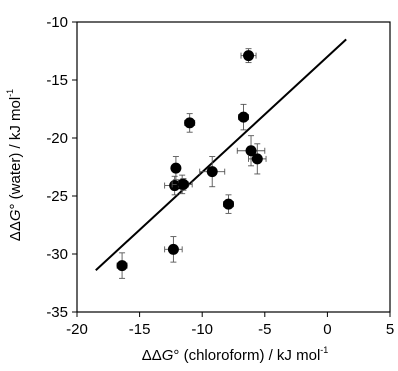 This screenshot has width=398, height=371. Describe the element at coordinates (327, 329) in the screenshot. I see `x-tick-label: 0` at that location.